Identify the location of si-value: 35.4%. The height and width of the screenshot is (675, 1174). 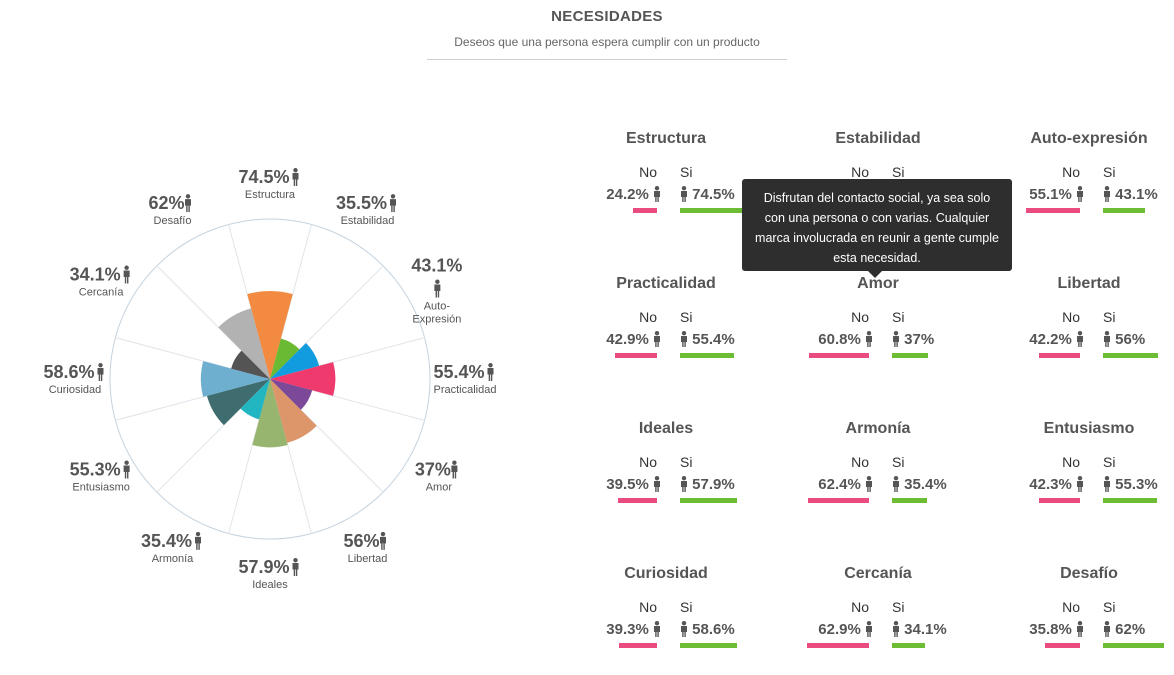
(925, 484).